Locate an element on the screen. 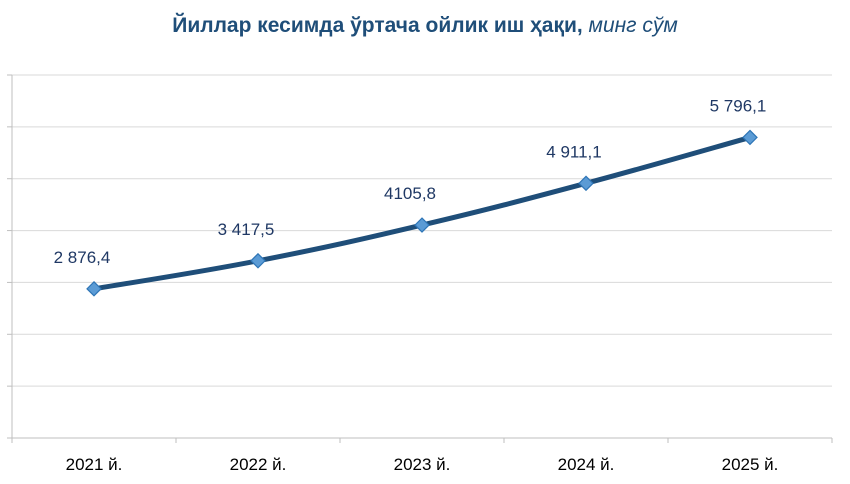 The height and width of the screenshot is (484, 850). data-label: 4 911,1 is located at coordinates (573, 151).